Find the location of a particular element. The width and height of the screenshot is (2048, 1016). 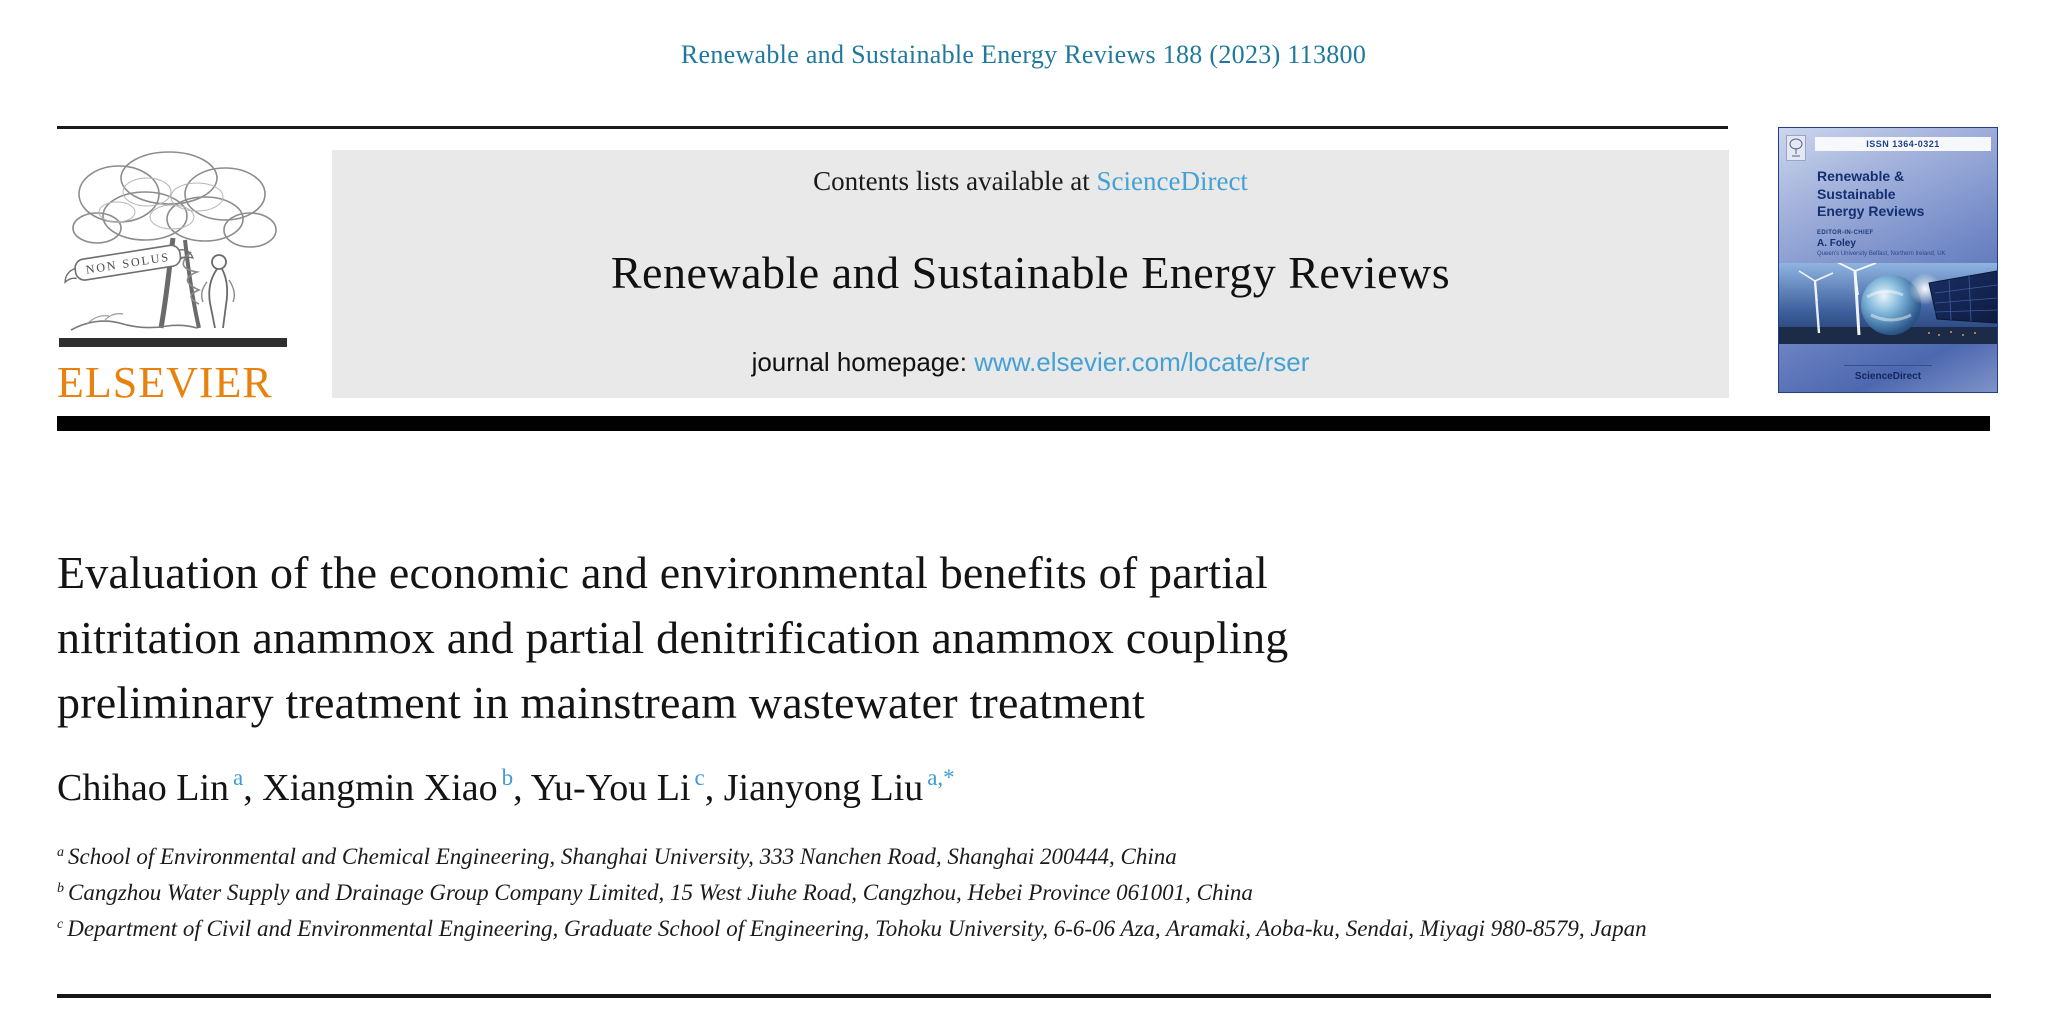

solar-panel-graphic is located at coordinates (1962, 297).